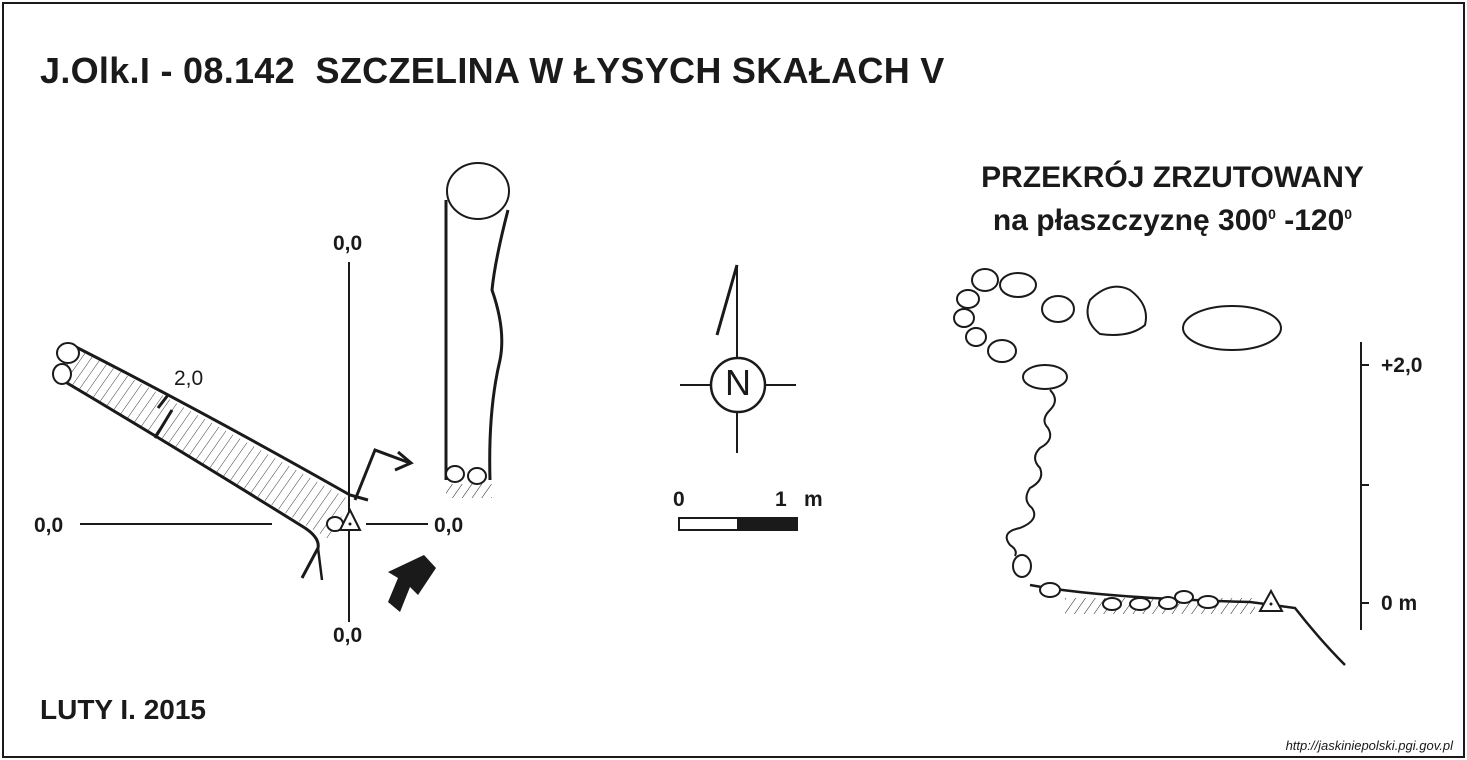 This screenshot has width=1467, height=760. What do you see at coordinates (1402, 365) in the screenshot?
I see `elevation-label-top: +2,0` at bounding box center [1402, 365].